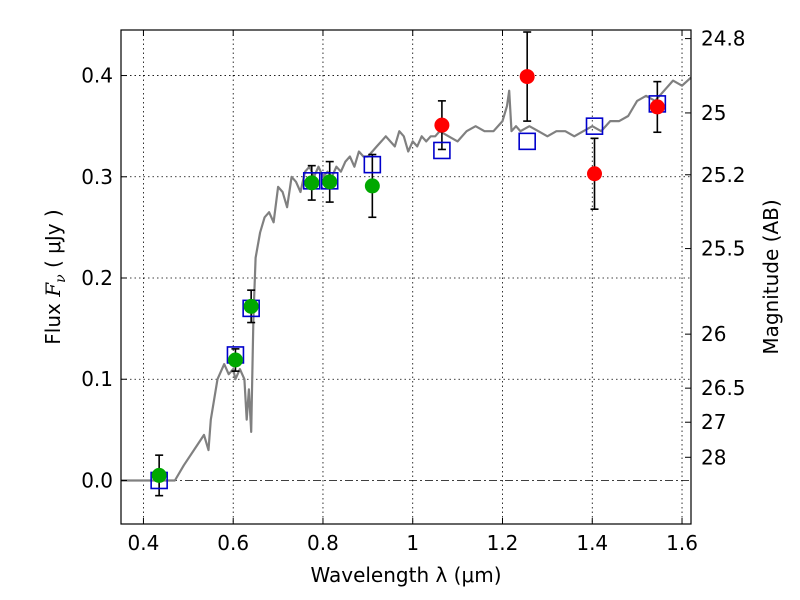  What do you see at coordinates (405, 575) in the screenshot?
I see `x-axis-label: Wavelength λ (μm)` at bounding box center [405, 575].